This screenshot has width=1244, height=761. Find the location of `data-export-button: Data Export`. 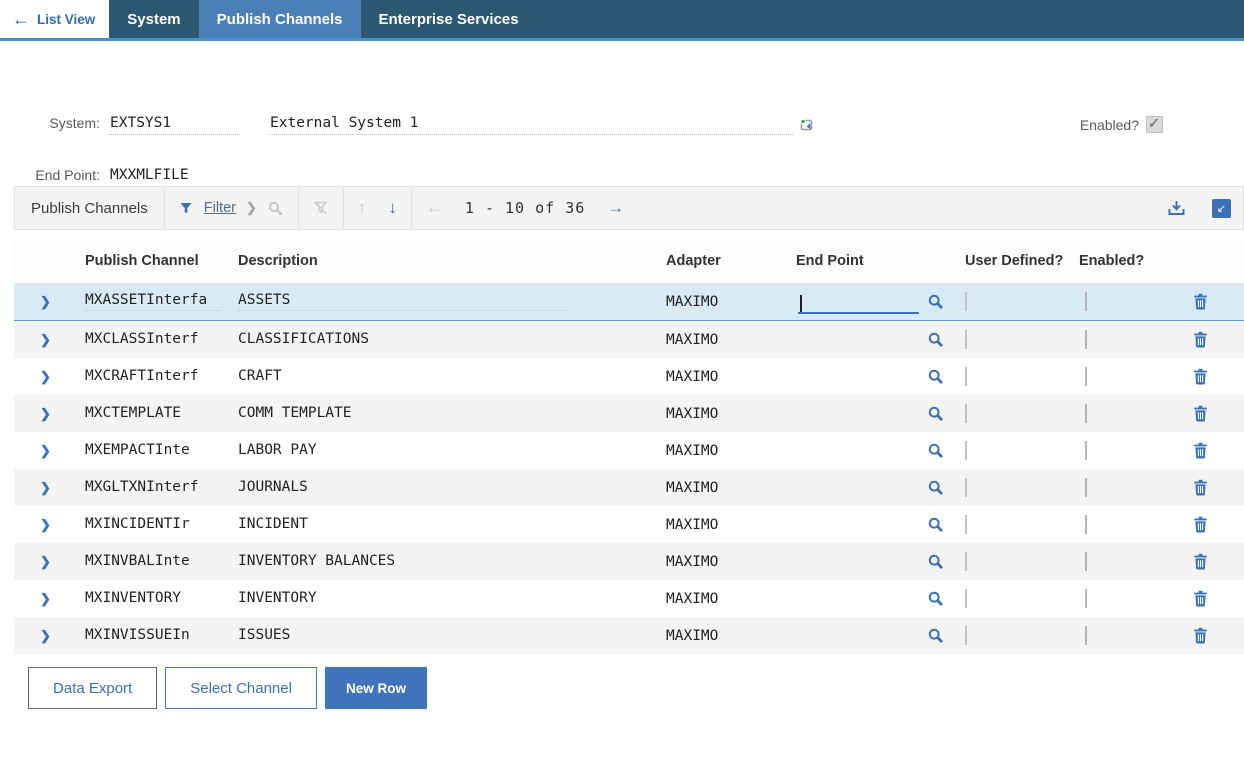

data-export-button: Data Export is located at coordinates (93, 688).